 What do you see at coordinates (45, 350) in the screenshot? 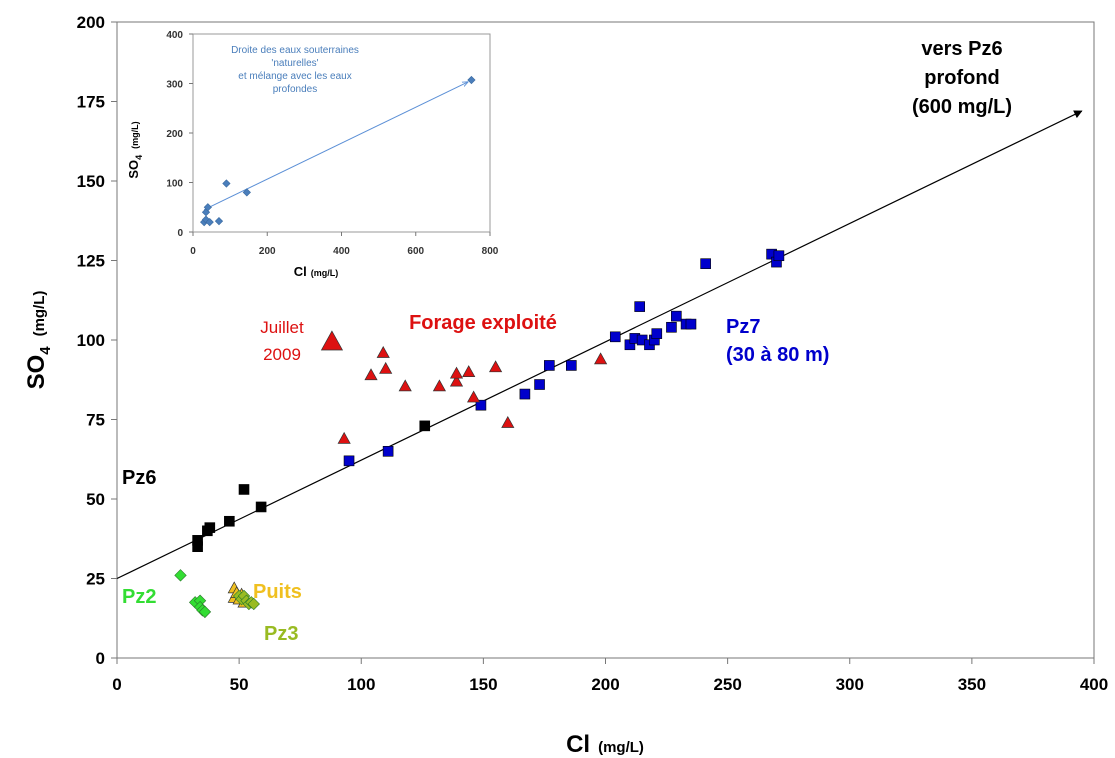
I see `y-axis-title-sub: 4` at bounding box center [45, 350].